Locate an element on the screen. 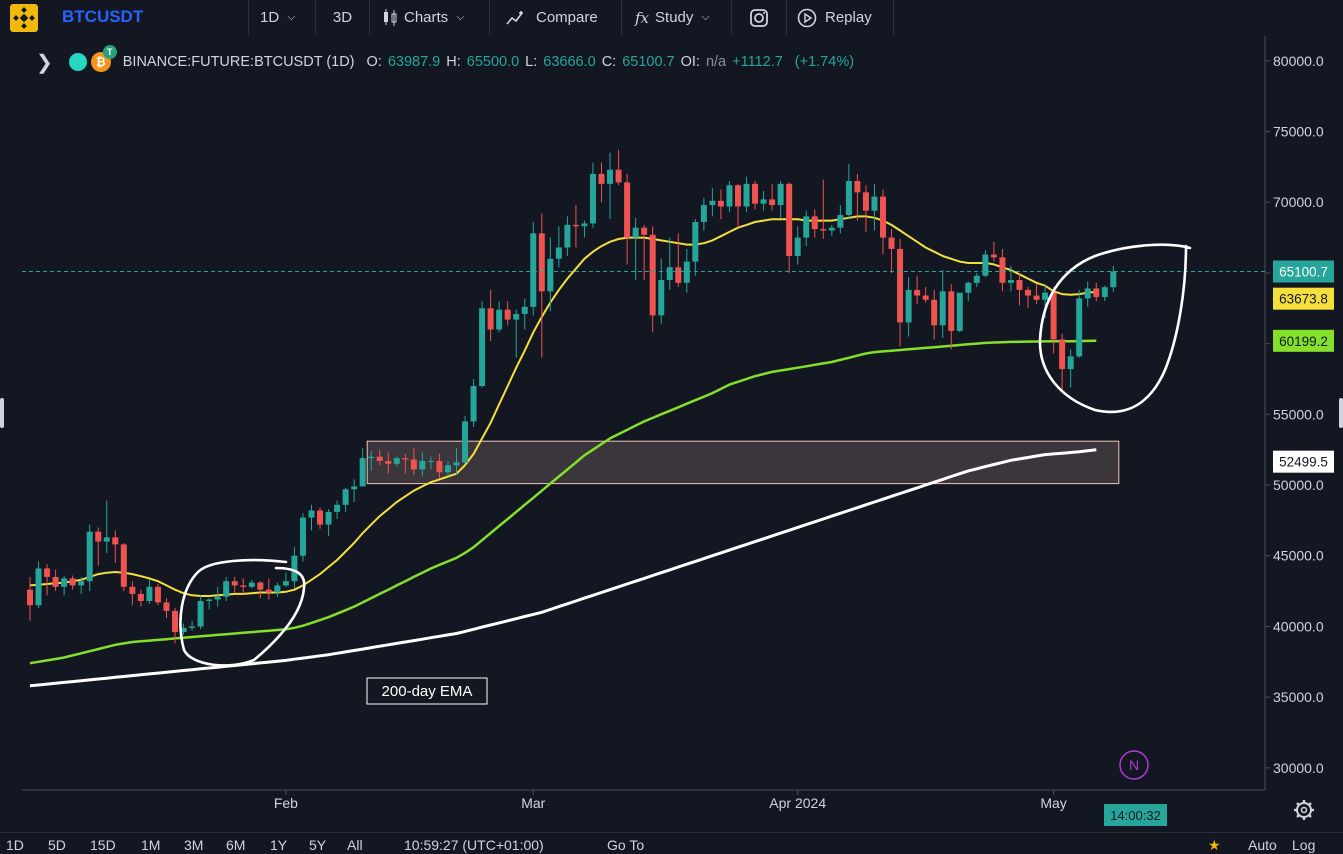 Image resolution: width=1343 pixels, height=854 pixels. view-3d-button: 3D is located at coordinates (343, 17).